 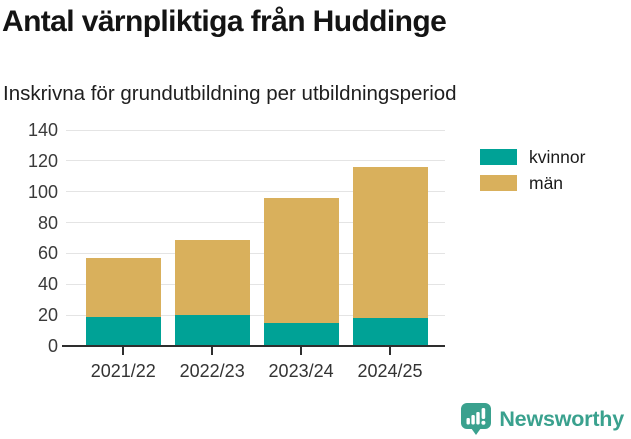 I want to click on x-axis-tick-label: 2023/24, so click(x=301, y=371).